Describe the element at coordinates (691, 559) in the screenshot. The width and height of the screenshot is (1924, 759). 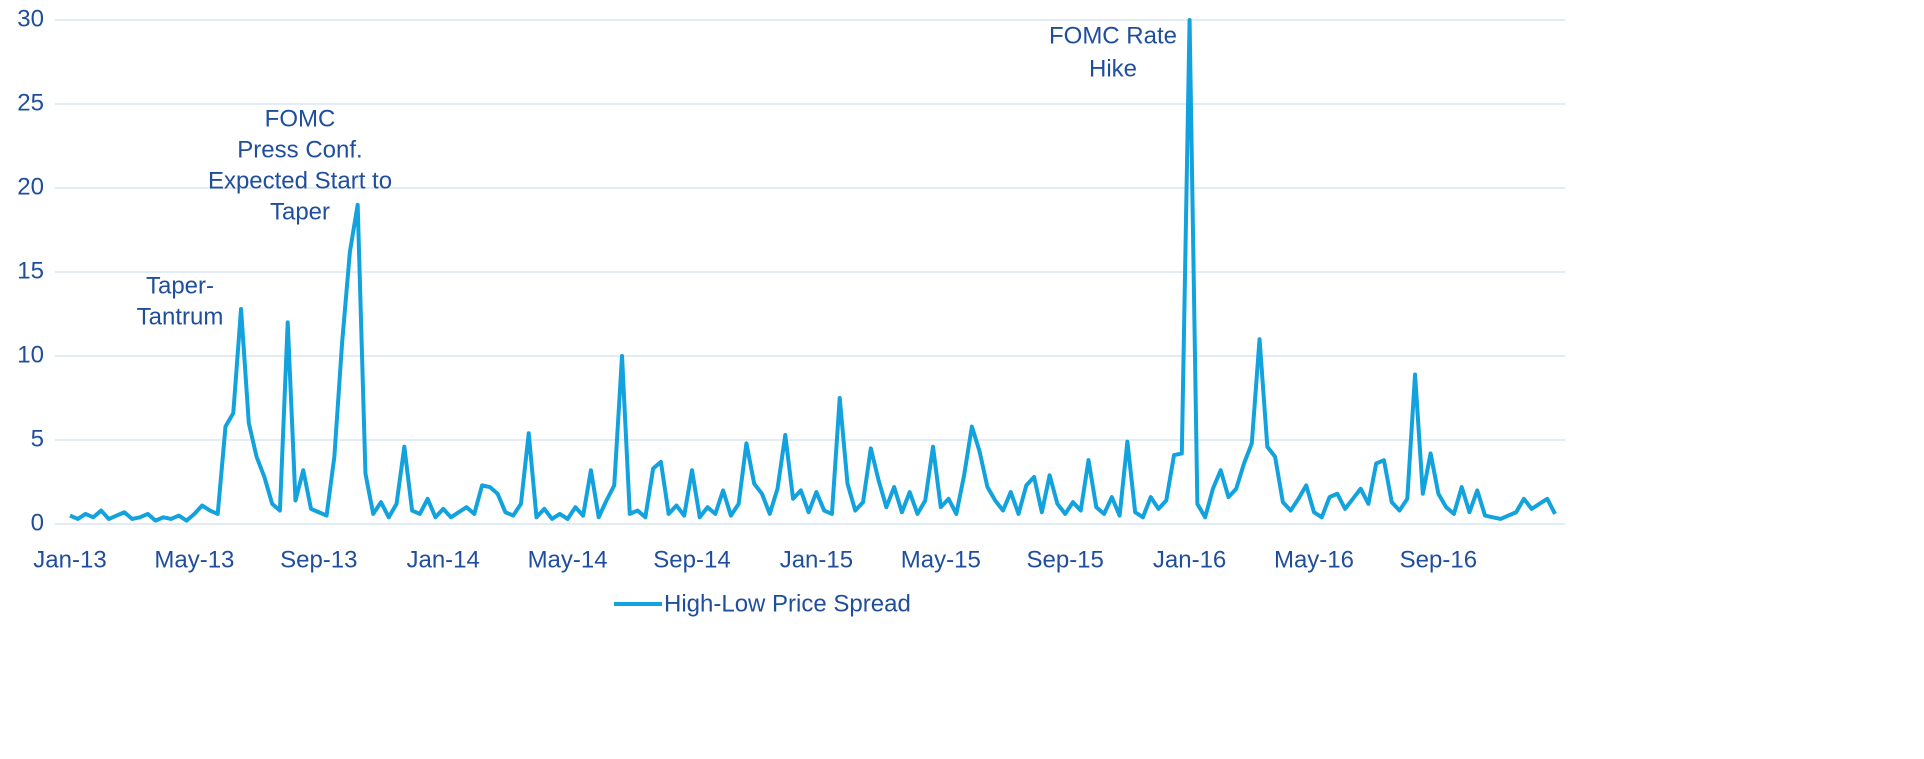
I see `x-tick-label: Sep-14` at that location.